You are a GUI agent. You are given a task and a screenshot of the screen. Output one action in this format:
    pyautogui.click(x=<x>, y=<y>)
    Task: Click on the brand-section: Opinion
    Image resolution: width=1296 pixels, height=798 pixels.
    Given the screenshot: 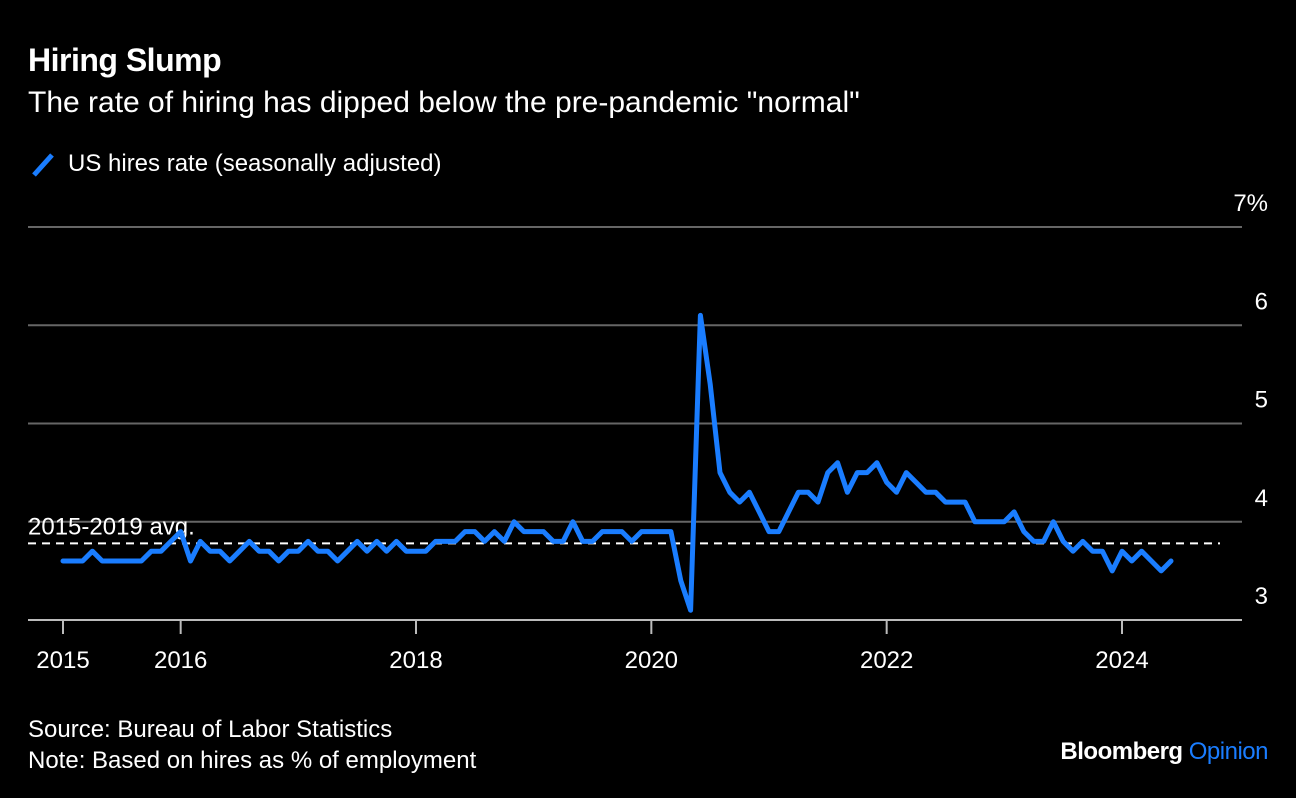 What is the action you would take?
    pyautogui.click(x=1228, y=751)
    